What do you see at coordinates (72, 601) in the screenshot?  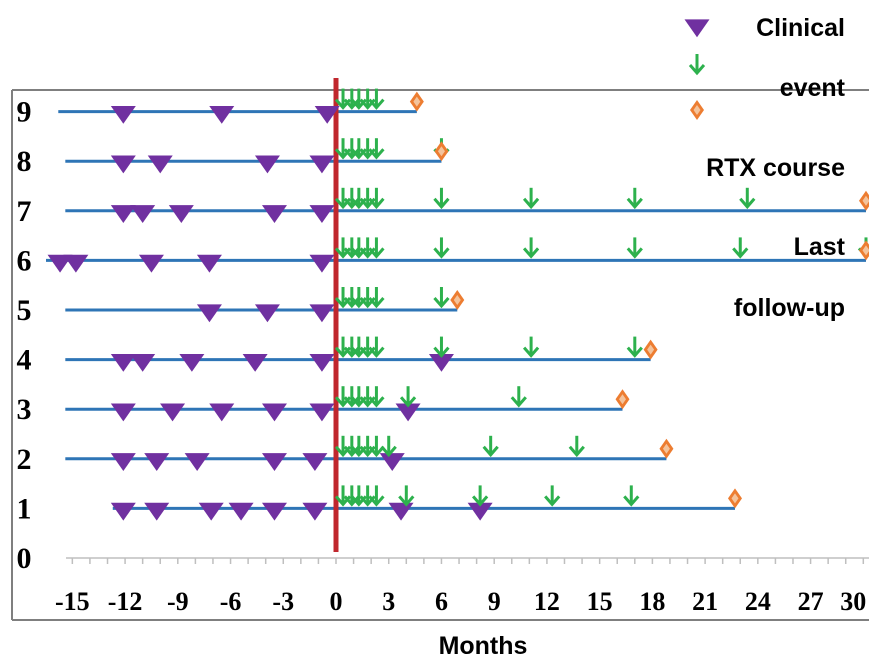 I see `x-tick-label: -15` at bounding box center [72, 601].